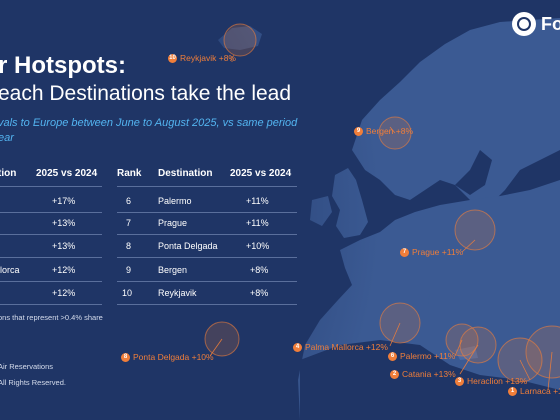  I want to click on map-label-prague: 7 Prague +11%, so click(431, 252).